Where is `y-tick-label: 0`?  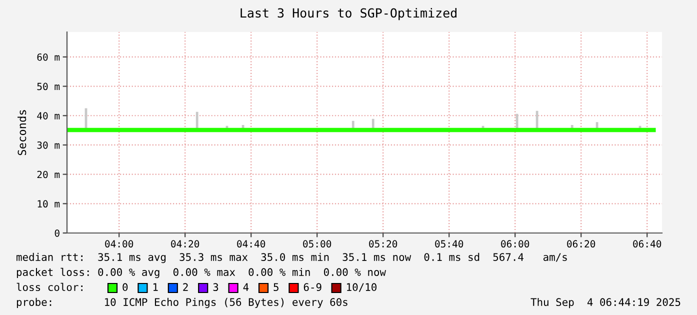 y-tick-label: 0 is located at coordinates (57, 233).